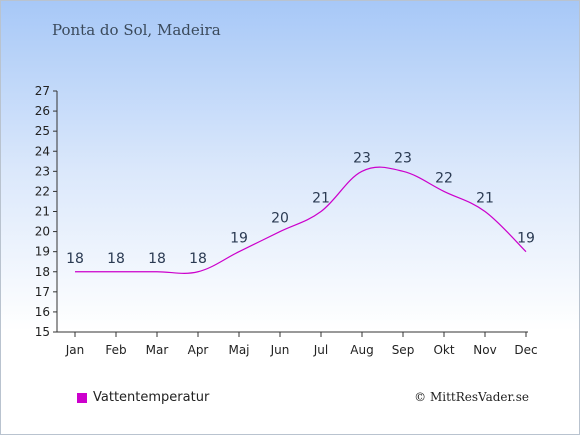  Describe the element at coordinates (280, 219) in the screenshot. I see `data-label: 20` at that location.